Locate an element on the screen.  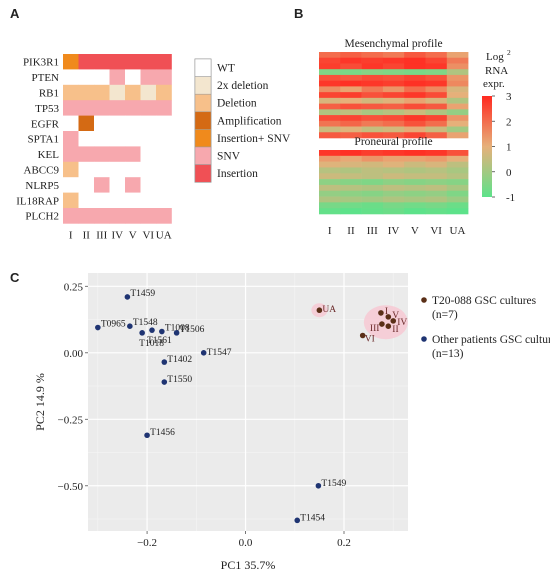
sample-label: UA is located at coordinates (164, 235).